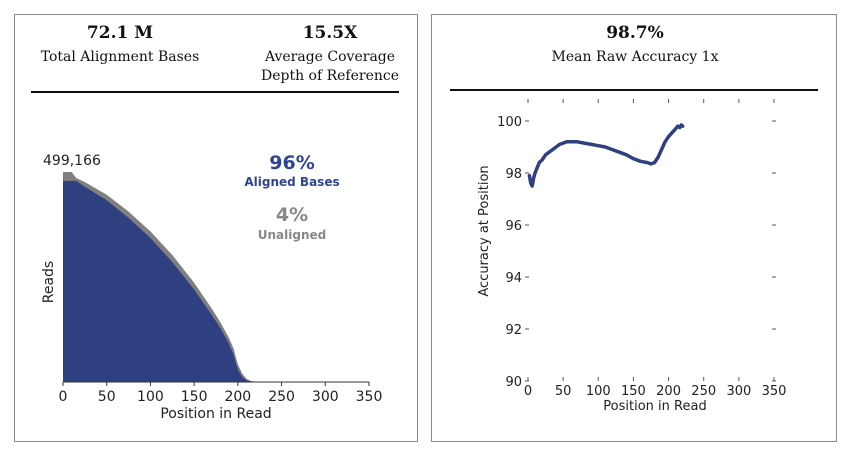 This screenshot has height=460, width=850. I want to click on average-coverage-value: 15.5X, so click(330, 33).